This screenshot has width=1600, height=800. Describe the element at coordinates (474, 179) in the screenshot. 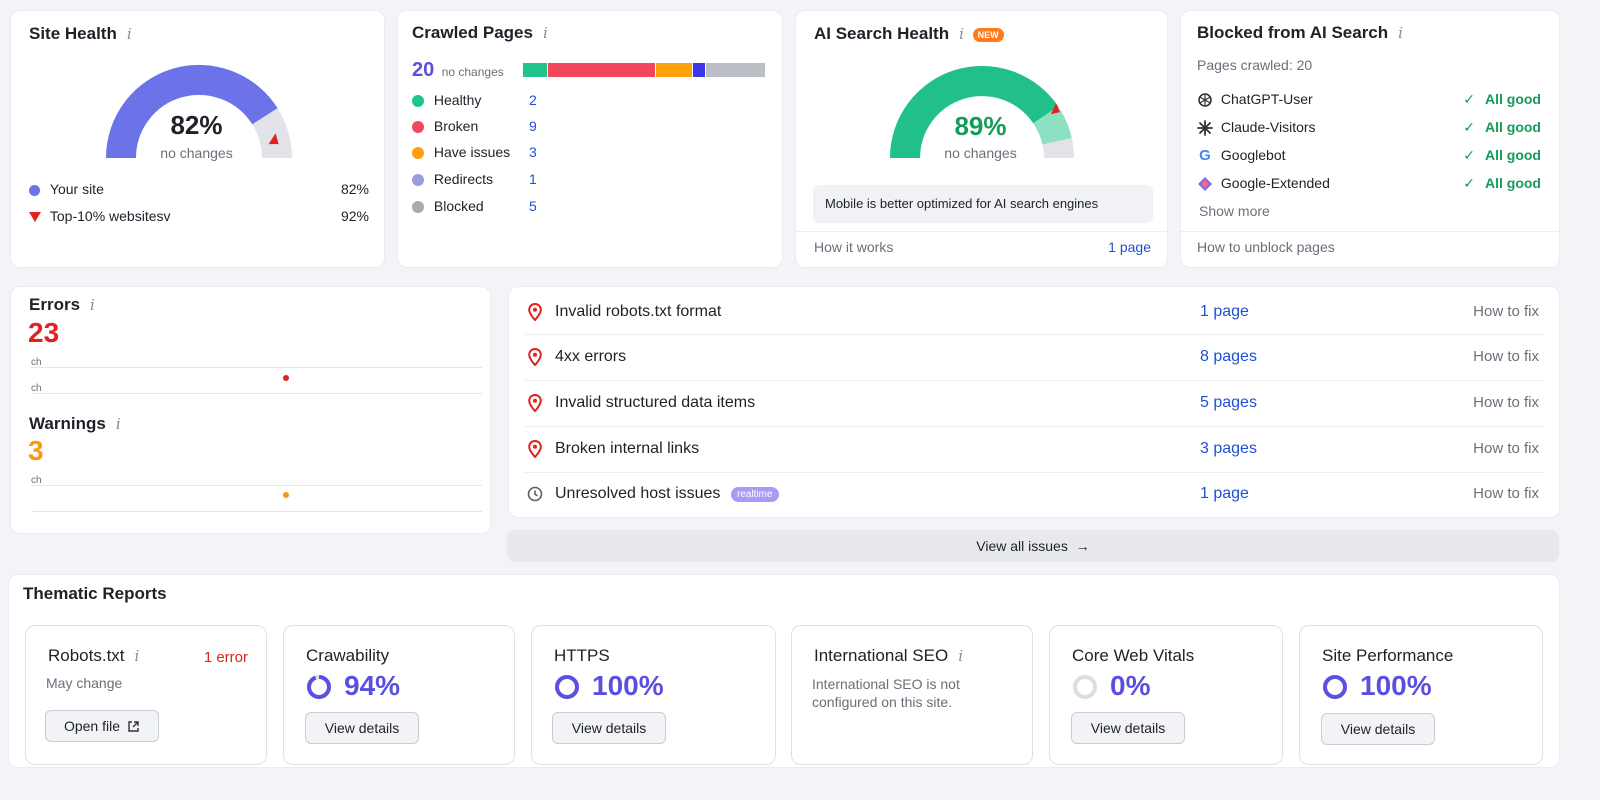

I see `crawled-row-redirects: Redirects 1` at that location.